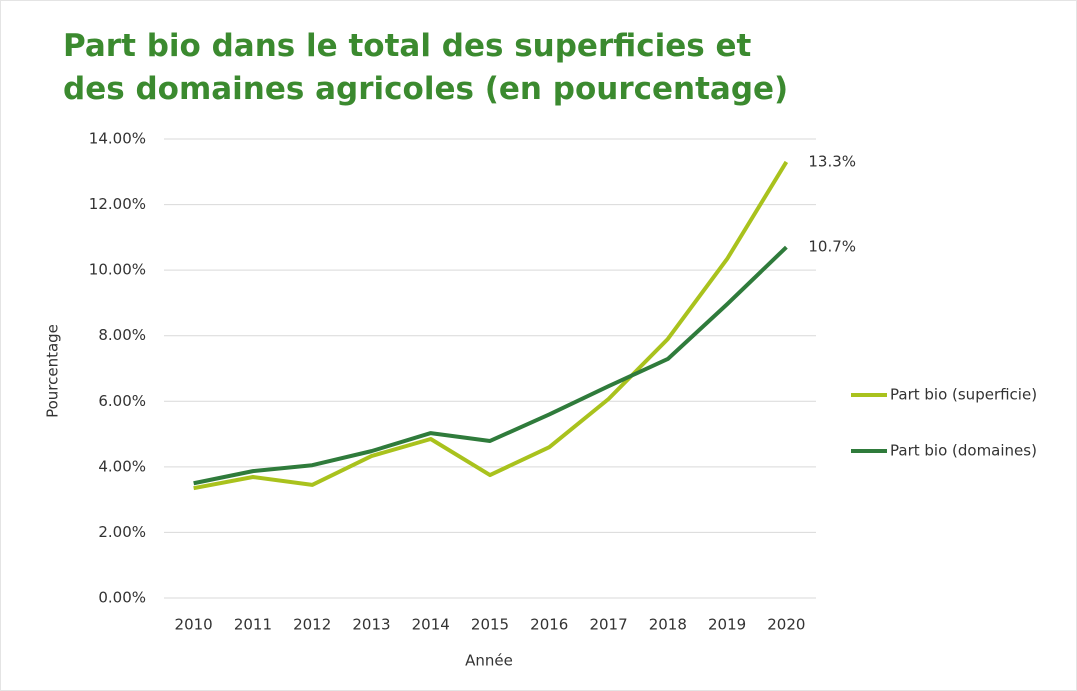 This screenshot has width=1077, height=691. I want to click on data-label: 10.7%, so click(832, 247).